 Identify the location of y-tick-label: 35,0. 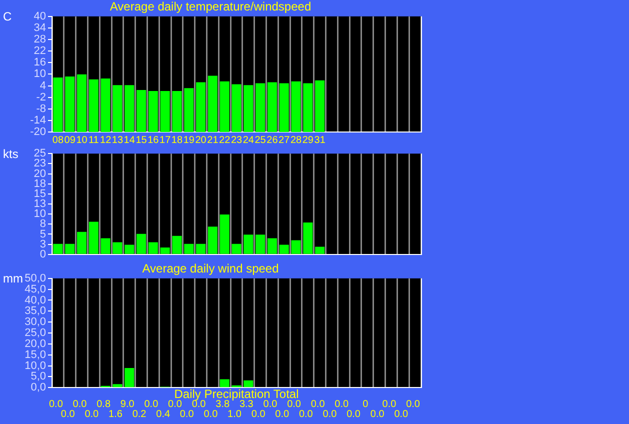
(35, 311).